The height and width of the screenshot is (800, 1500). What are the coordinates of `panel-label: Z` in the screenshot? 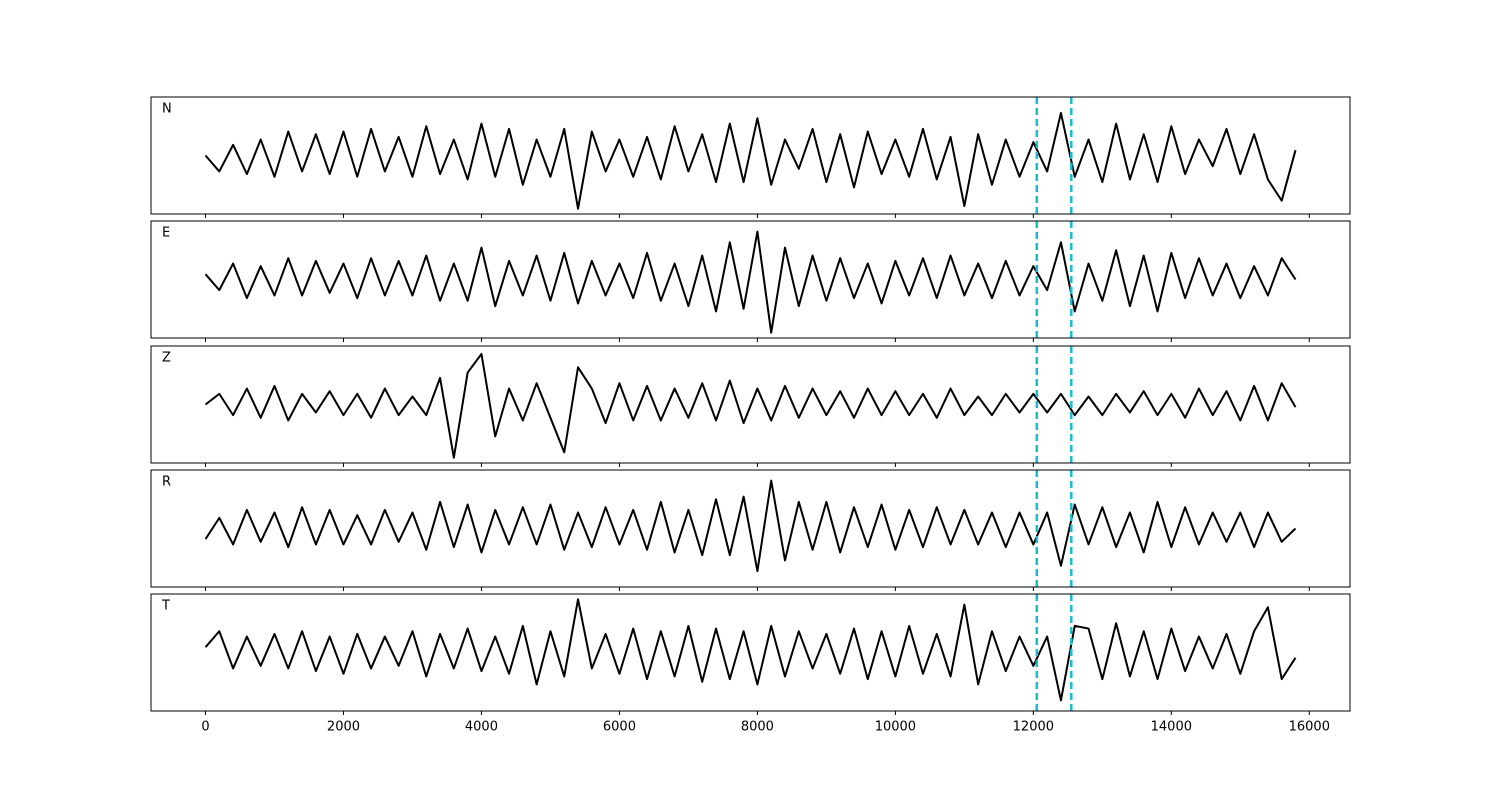 It's located at (166, 358).